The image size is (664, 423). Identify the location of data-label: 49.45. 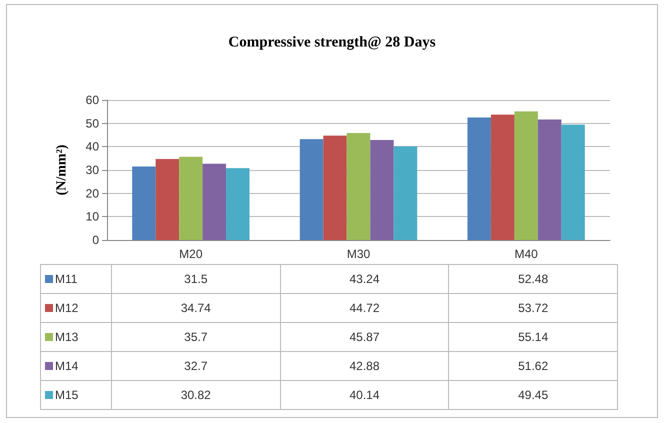
(533, 395).